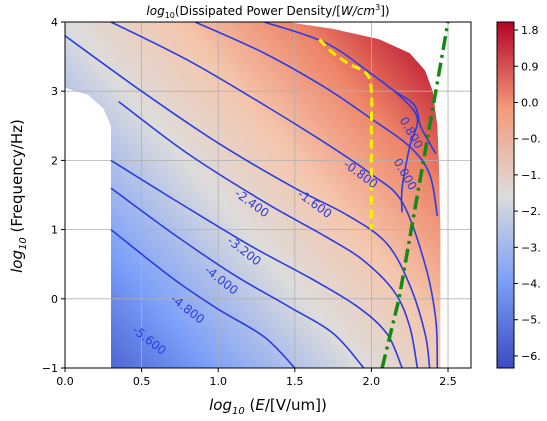 This screenshot has height=421, width=547. What do you see at coordinates (530, 66) in the screenshot?
I see `colorbar-tick-label: 0.9` at bounding box center [530, 66].